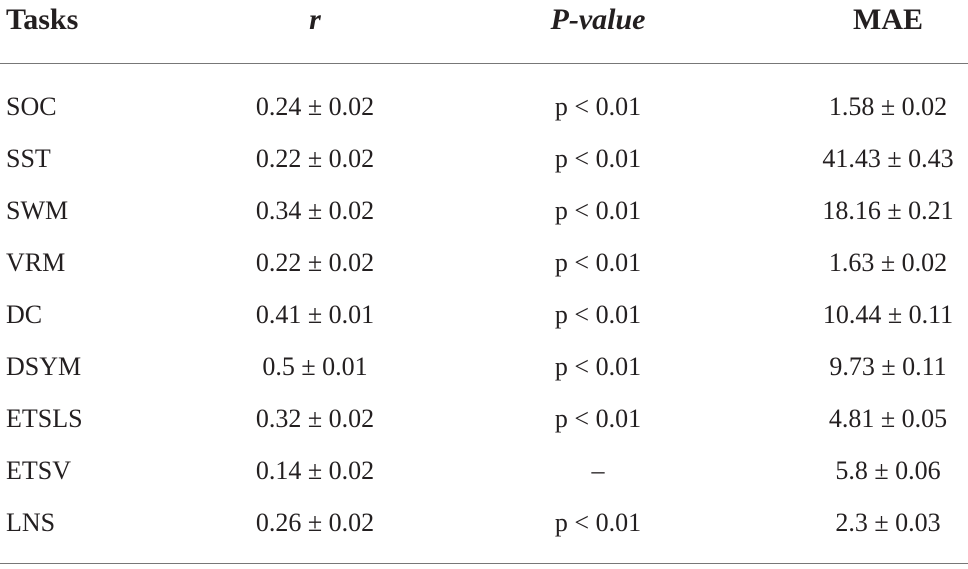  Describe the element at coordinates (44, 366) in the screenshot. I see `task-name: DSYM` at that location.